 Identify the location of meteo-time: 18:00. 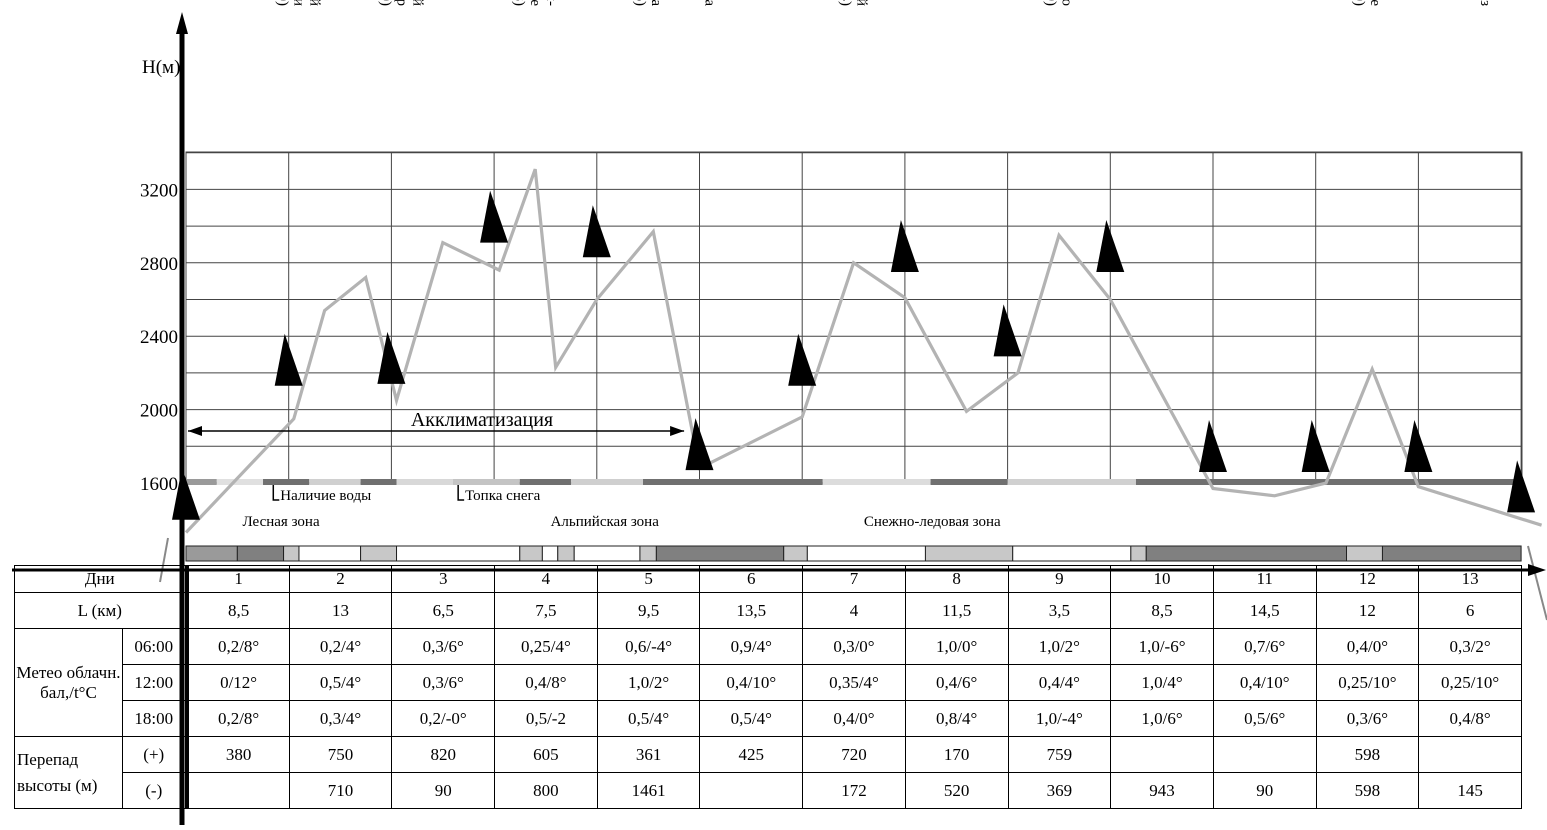
(154, 718).